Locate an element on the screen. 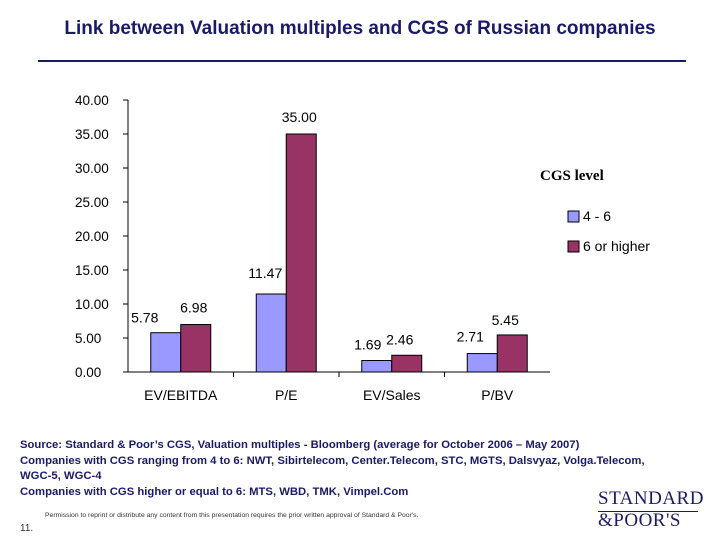 The height and width of the screenshot is (540, 720). y-tick-label: 25.00 is located at coordinates (92, 202).